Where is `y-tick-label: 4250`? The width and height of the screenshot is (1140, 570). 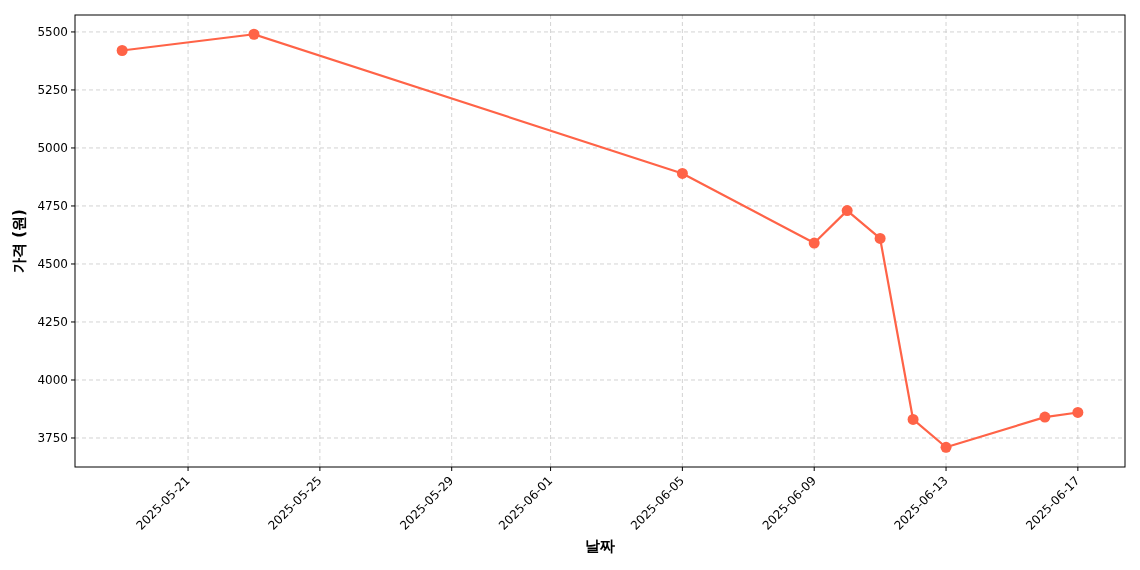 y-tick-label: 4250 is located at coordinates (52, 321).